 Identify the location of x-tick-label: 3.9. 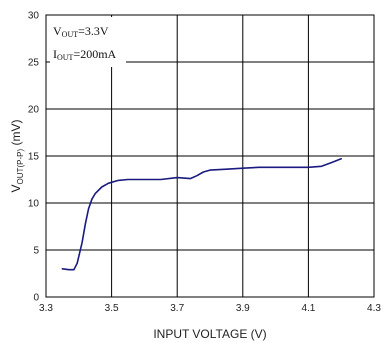
(243, 308).